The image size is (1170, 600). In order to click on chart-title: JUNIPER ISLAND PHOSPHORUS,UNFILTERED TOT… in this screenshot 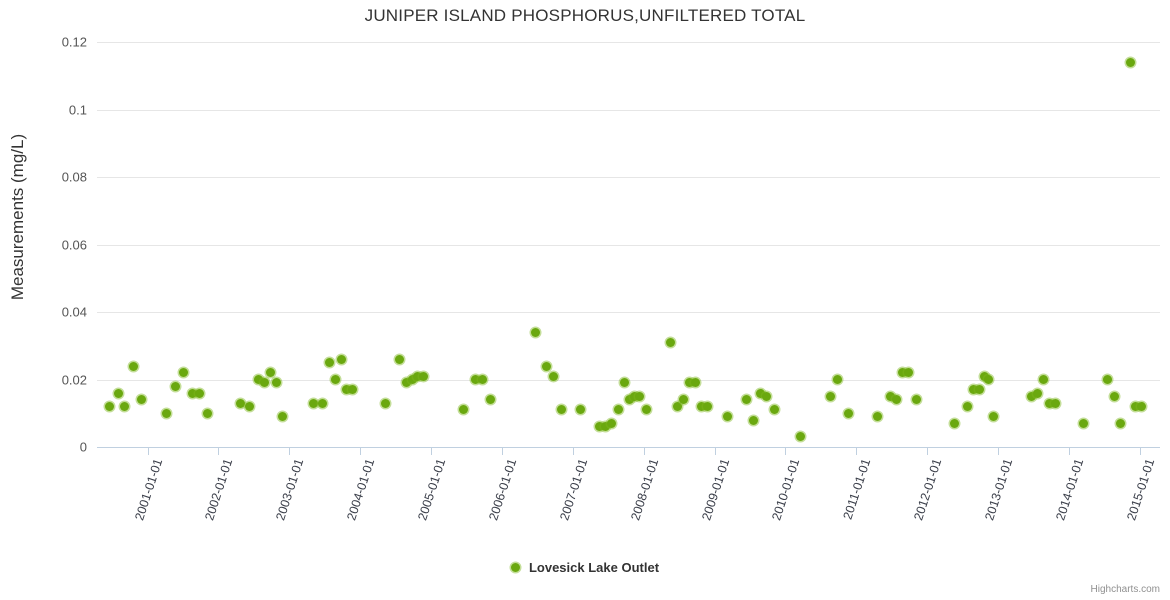, I will do `click(585, 15)`.